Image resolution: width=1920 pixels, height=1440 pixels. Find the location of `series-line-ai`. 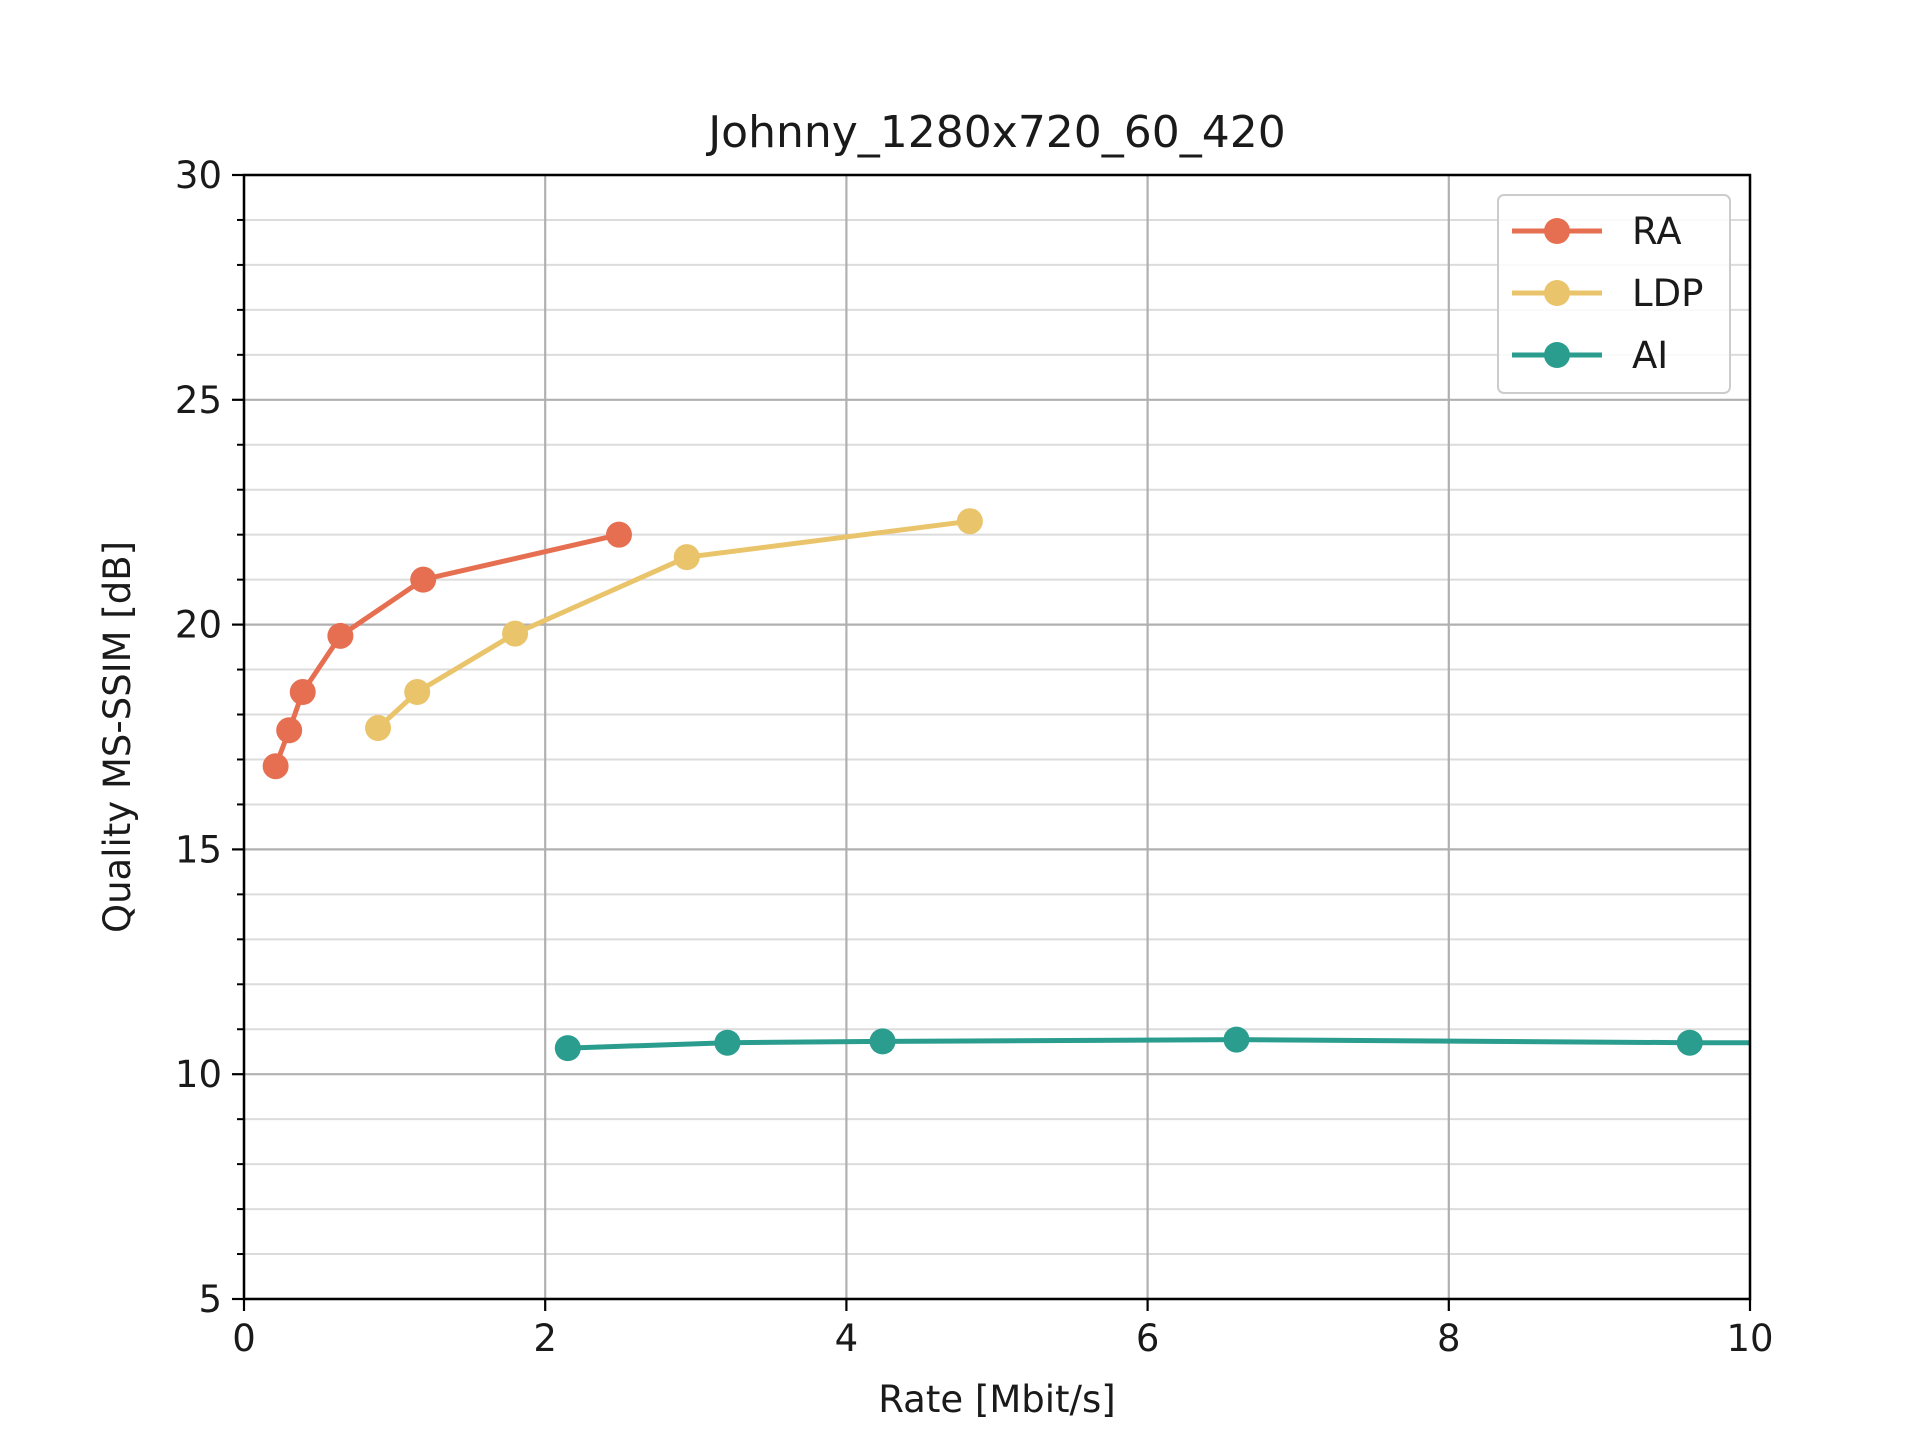

series-line-ai is located at coordinates (1157, 1044).